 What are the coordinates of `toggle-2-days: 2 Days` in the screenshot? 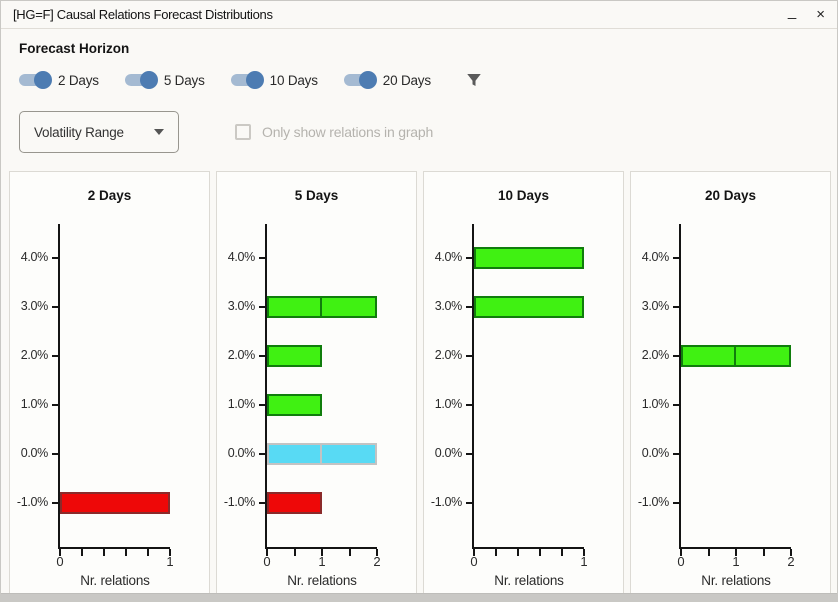 It's located at (59, 80).